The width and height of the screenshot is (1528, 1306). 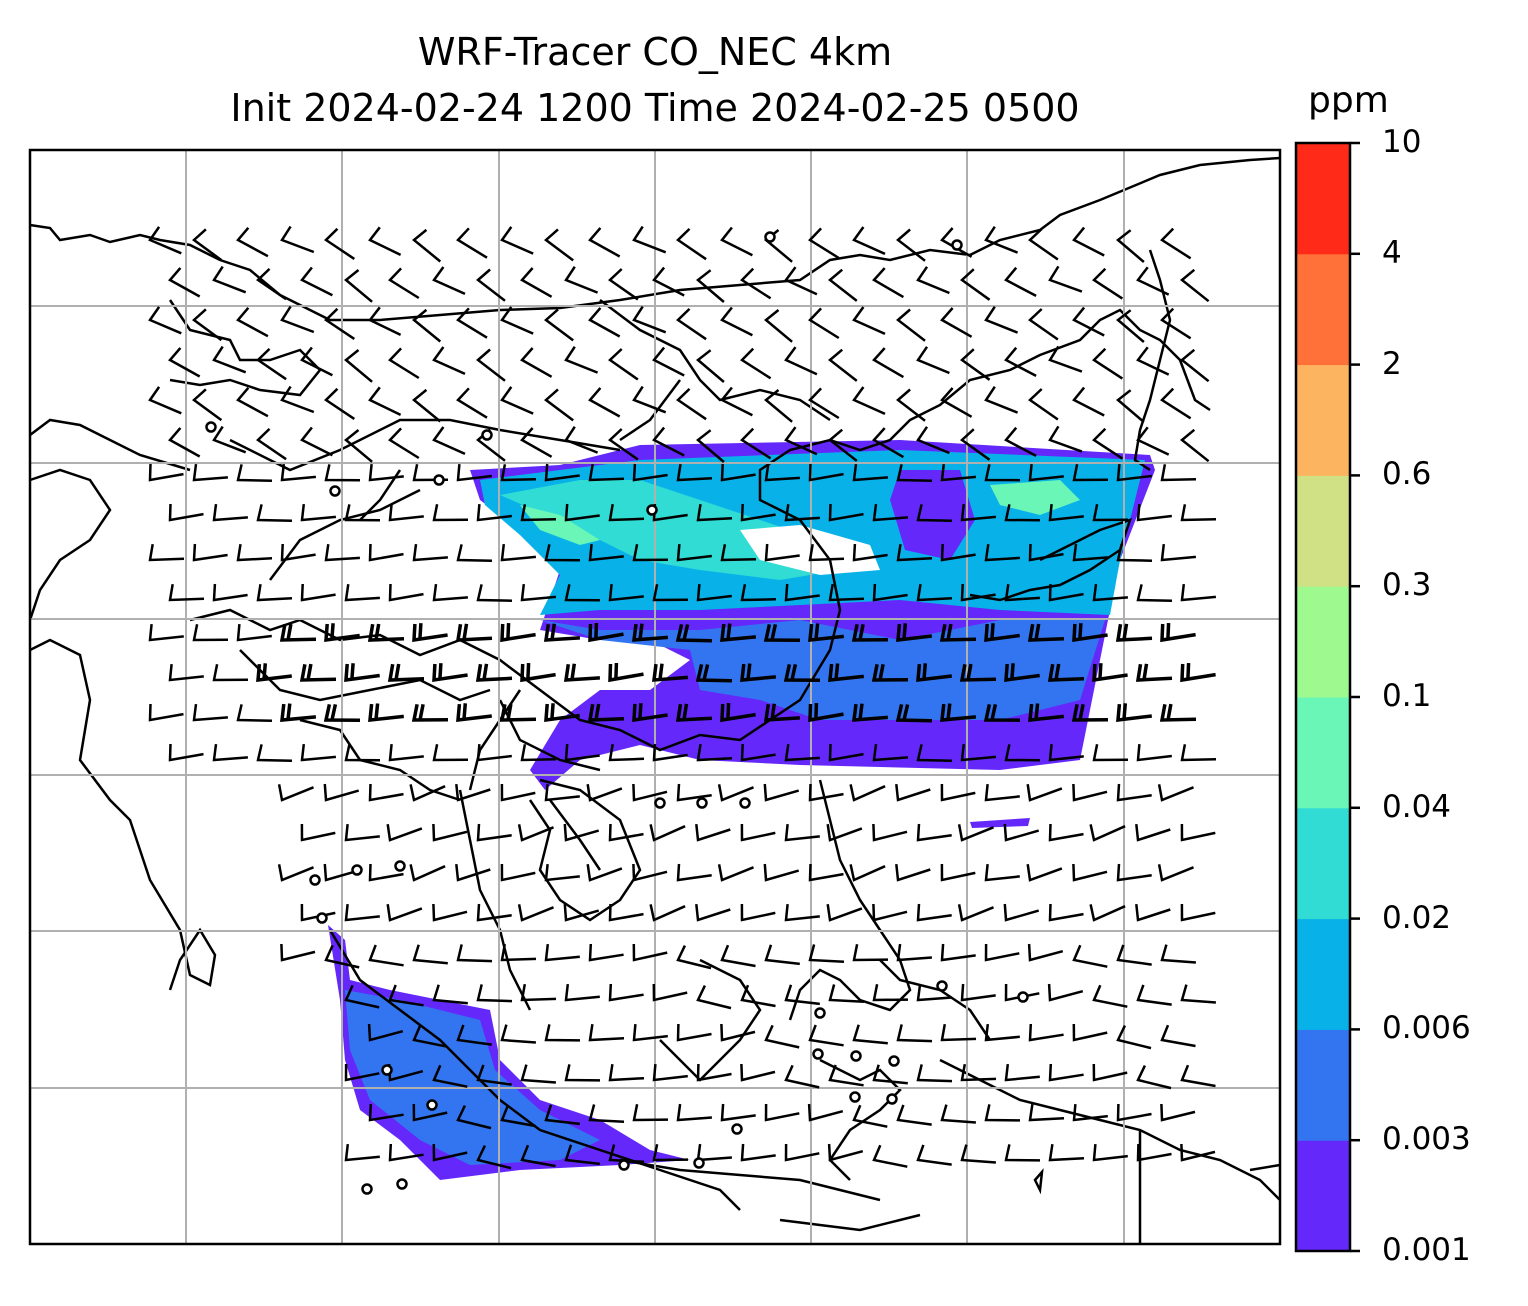 I want to click on colorbar-segment, so click(x=1323, y=753).